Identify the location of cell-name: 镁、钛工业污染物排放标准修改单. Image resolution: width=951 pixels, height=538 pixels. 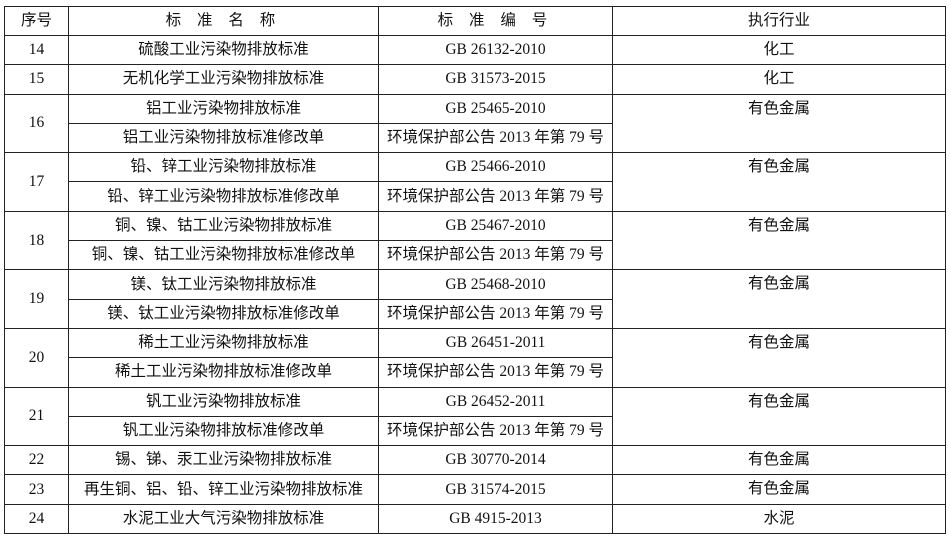
(223, 313).